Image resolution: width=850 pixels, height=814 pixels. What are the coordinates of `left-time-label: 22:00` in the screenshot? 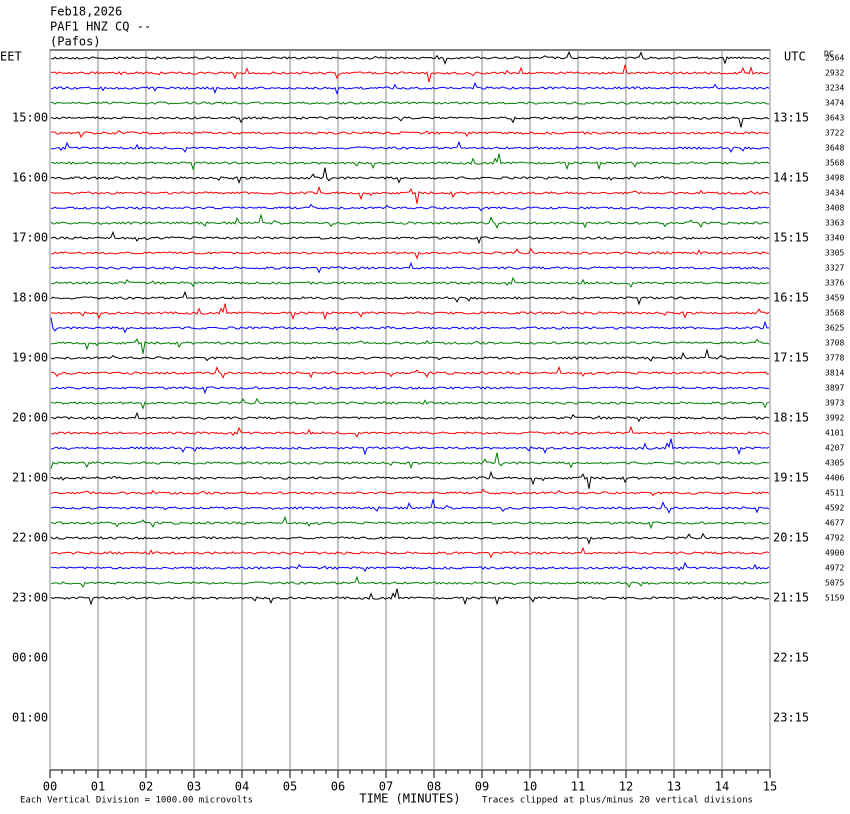 It's located at (30, 538).